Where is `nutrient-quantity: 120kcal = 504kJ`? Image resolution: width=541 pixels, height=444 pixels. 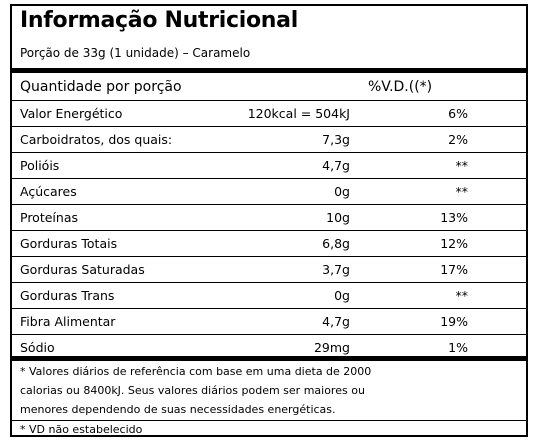 nutrient-quantity: 120kcal = 504kJ is located at coordinates (298, 113).